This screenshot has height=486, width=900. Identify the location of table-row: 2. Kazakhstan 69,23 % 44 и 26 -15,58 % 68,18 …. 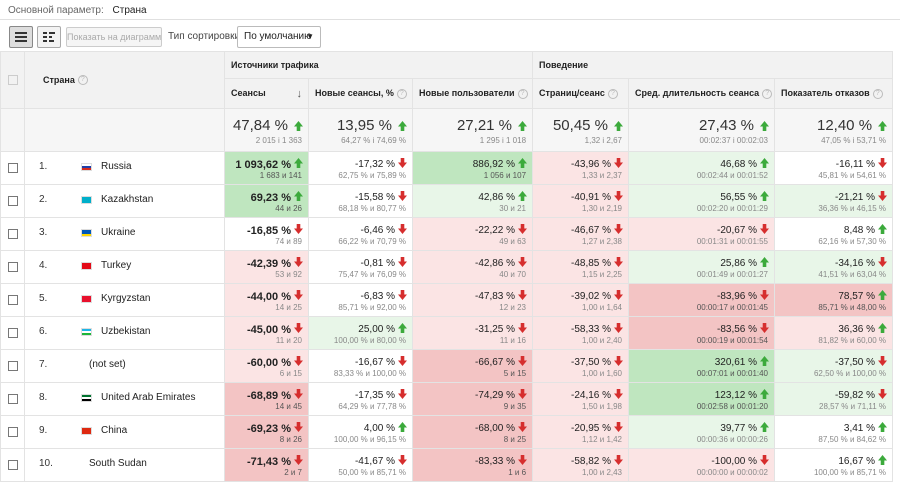
(447, 201).